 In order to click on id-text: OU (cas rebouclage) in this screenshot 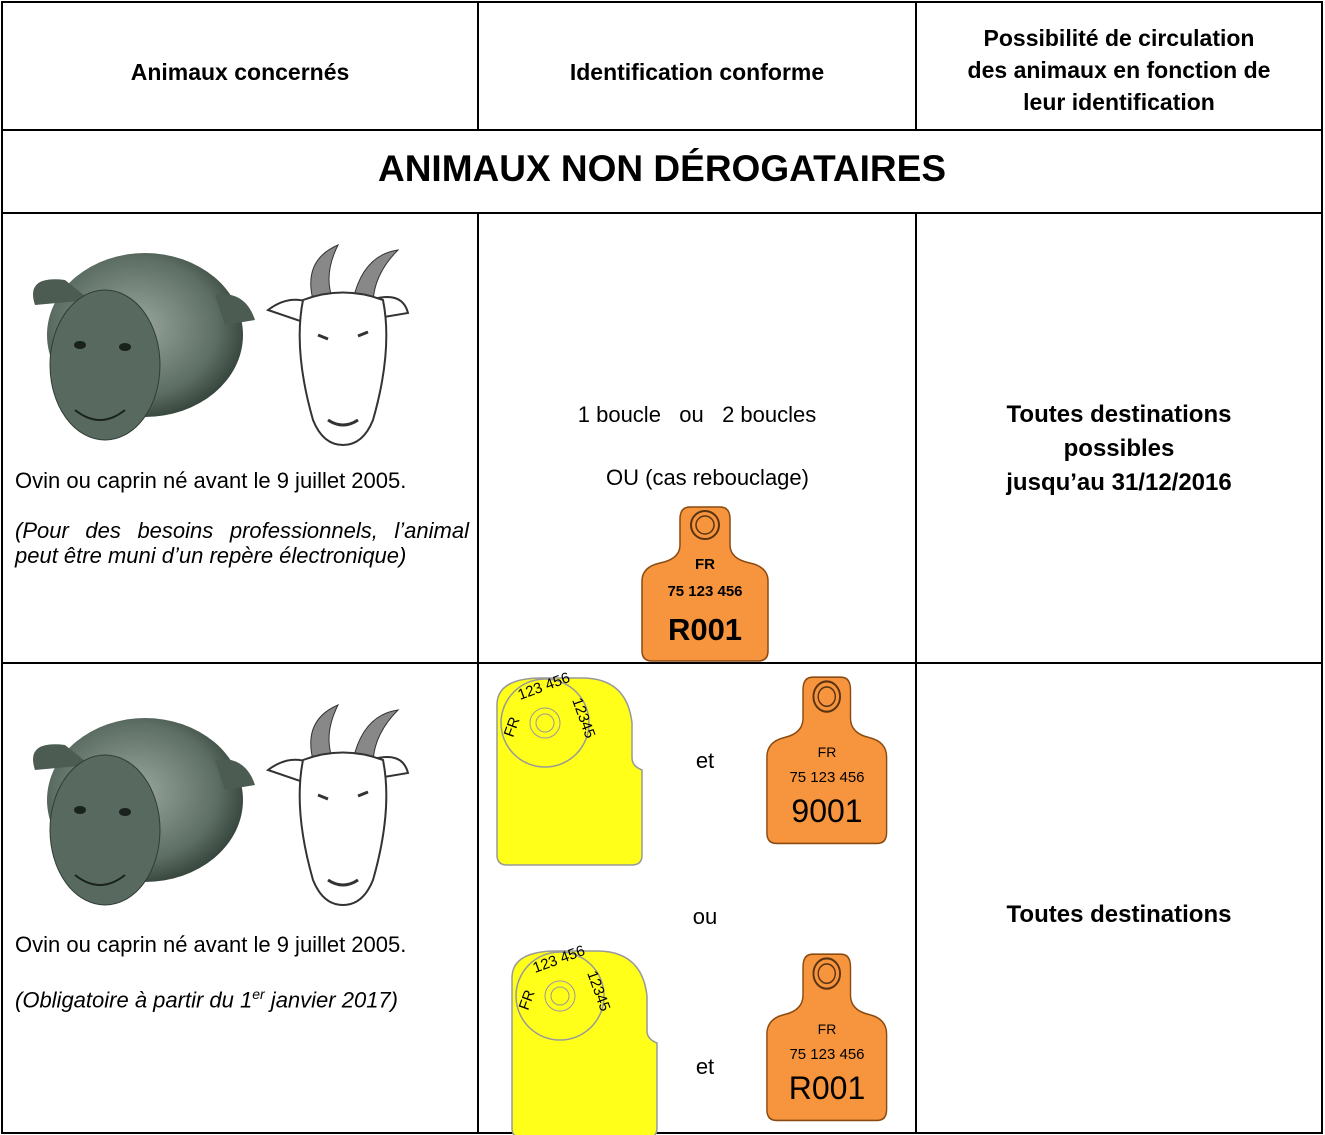, I will do `click(707, 477)`.